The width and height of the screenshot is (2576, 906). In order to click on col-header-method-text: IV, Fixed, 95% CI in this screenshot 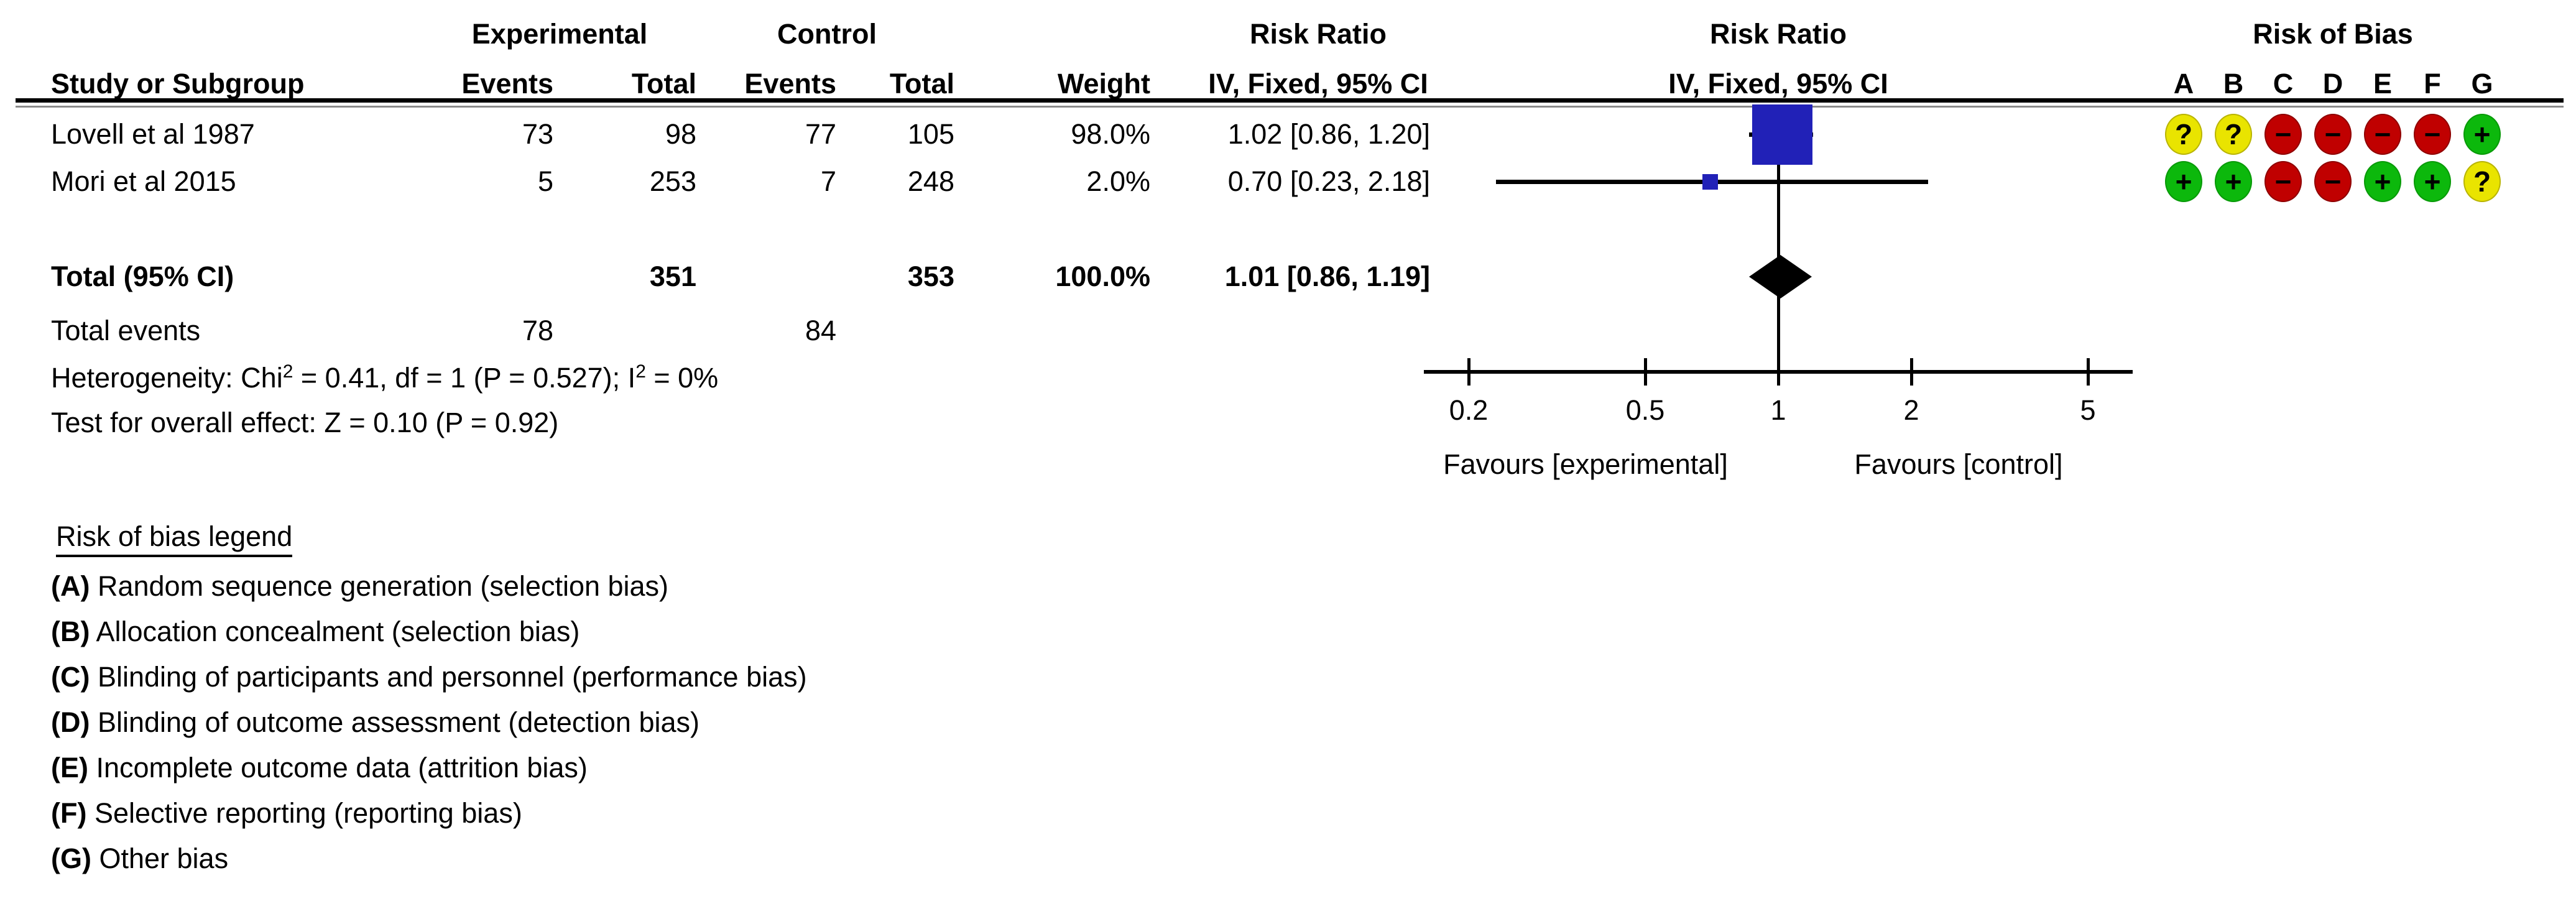, I will do `click(1318, 83)`.